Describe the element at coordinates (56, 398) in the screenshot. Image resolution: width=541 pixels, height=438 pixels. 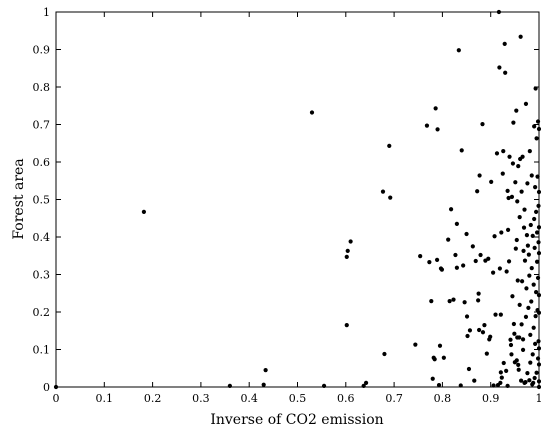
I see `x-tick-label: 0` at that location.